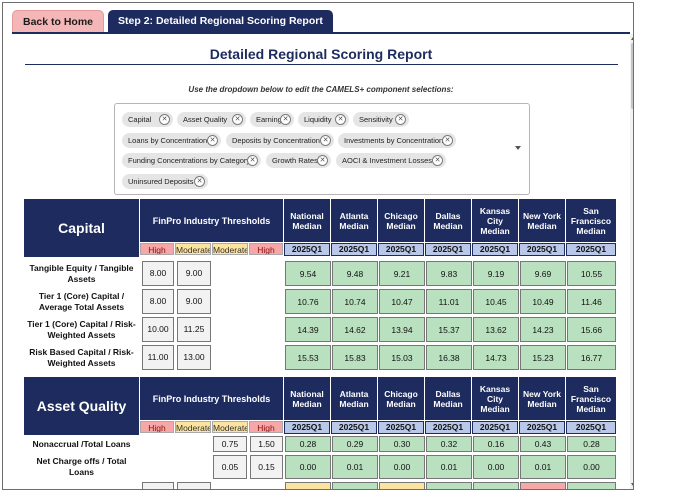 This screenshot has height=492, width=688. I want to click on value-cell: 13.62, so click(496, 329).